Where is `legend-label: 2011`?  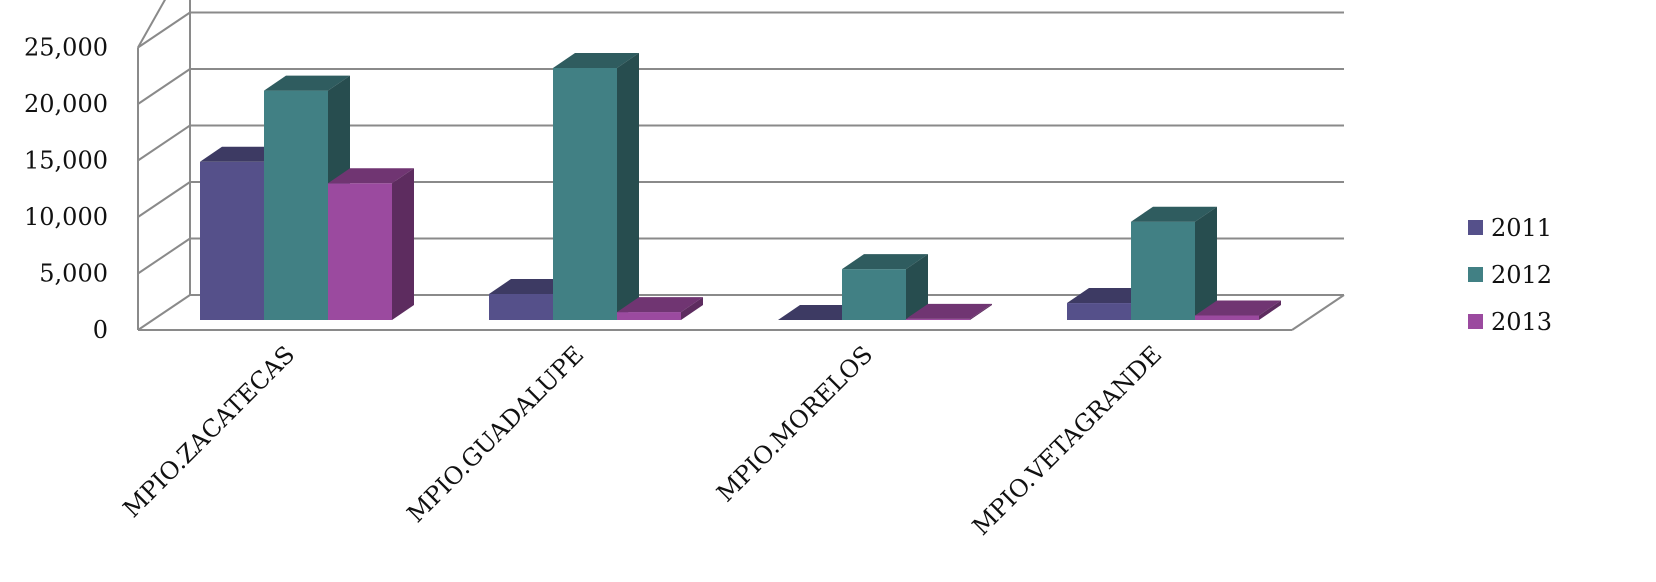
legend-label: 2011 is located at coordinates (1521, 228).